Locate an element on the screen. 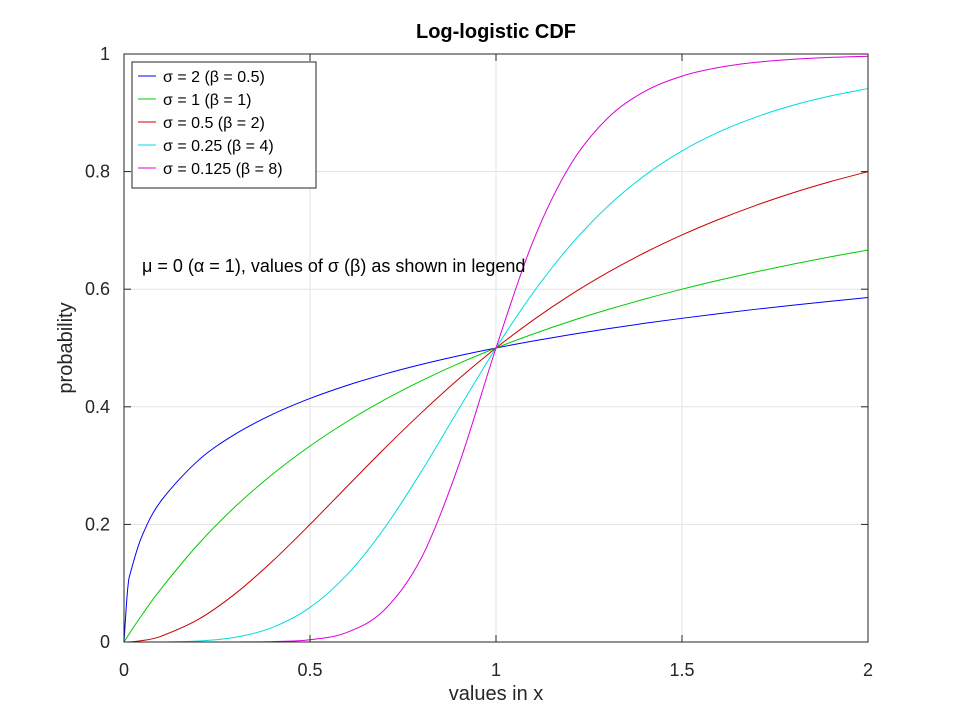 The image size is (960, 725). x-tick-label: 1.5 is located at coordinates (681, 670).